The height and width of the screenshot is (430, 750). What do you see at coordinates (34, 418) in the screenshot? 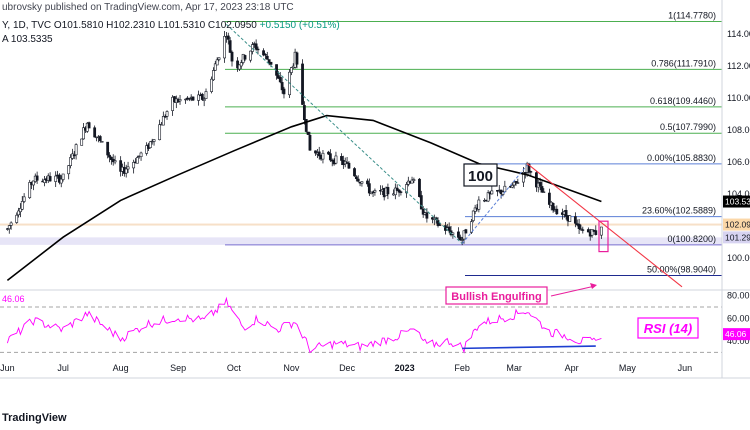
I see `tradingview-brand: TradingView` at bounding box center [34, 418].